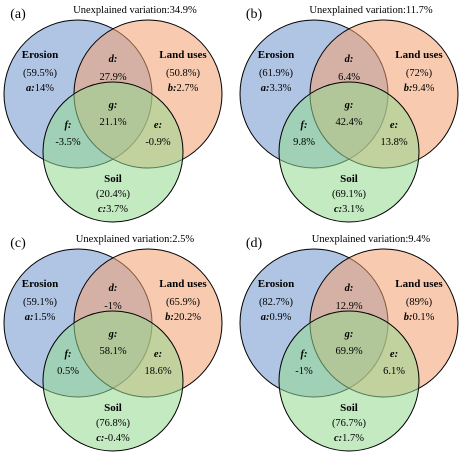 The image size is (472, 458). What do you see at coordinates (18, 14) in the screenshot?
I see `panel-label: (a)` at bounding box center [18, 14].